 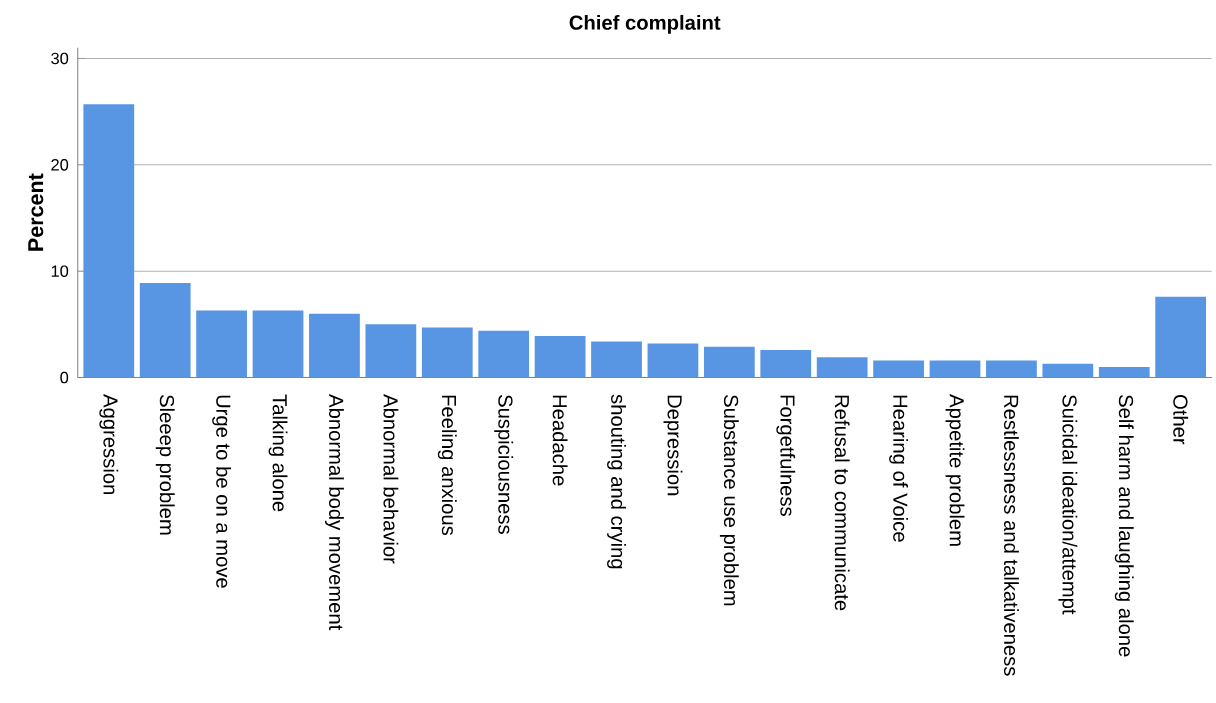 What do you see at coordinates (1181, 420) in the screenshot?
I see `x-tick-label: Other` at bounding box center [1181, 420].